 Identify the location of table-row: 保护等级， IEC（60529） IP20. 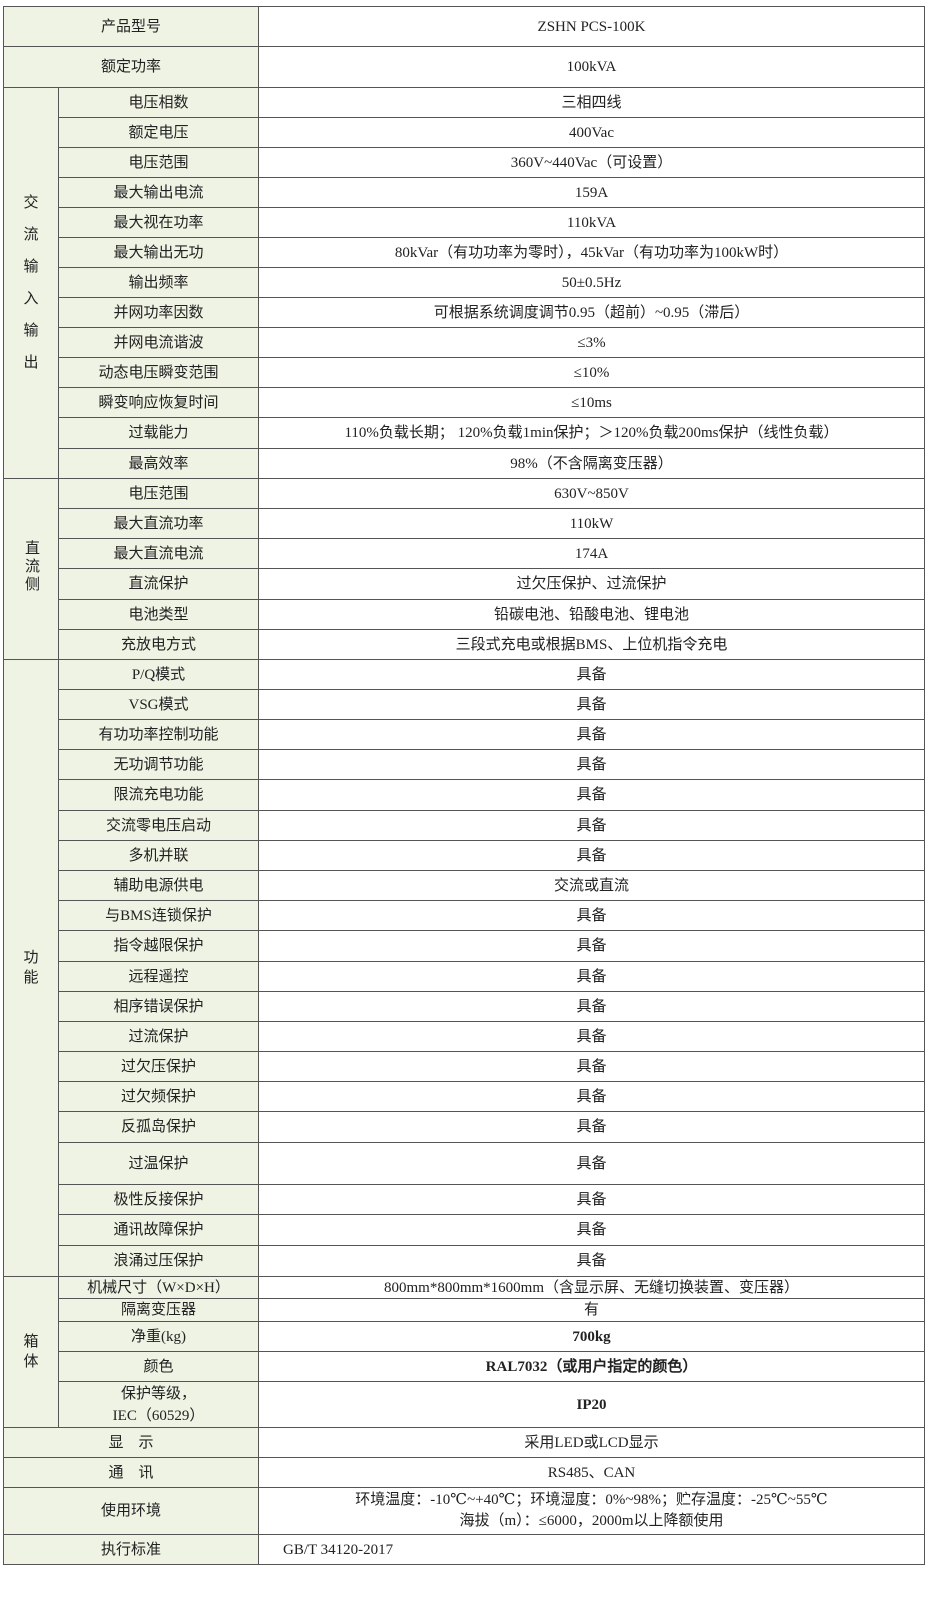
(464, 1404).